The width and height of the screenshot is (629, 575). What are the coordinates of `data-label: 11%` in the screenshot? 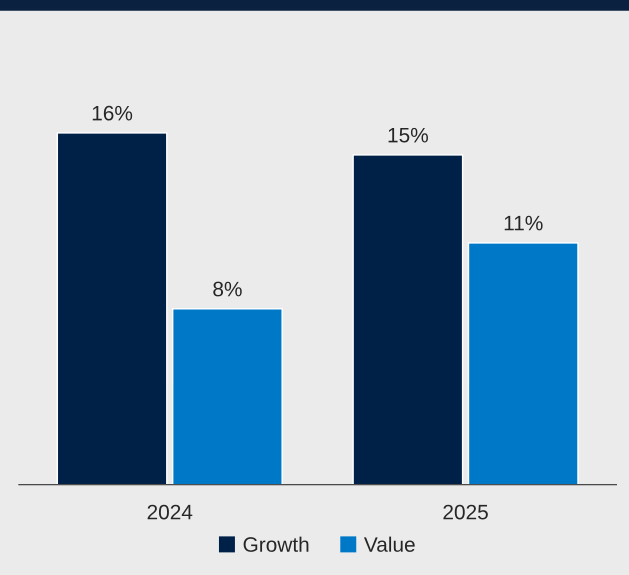 It's located at (523, 223).